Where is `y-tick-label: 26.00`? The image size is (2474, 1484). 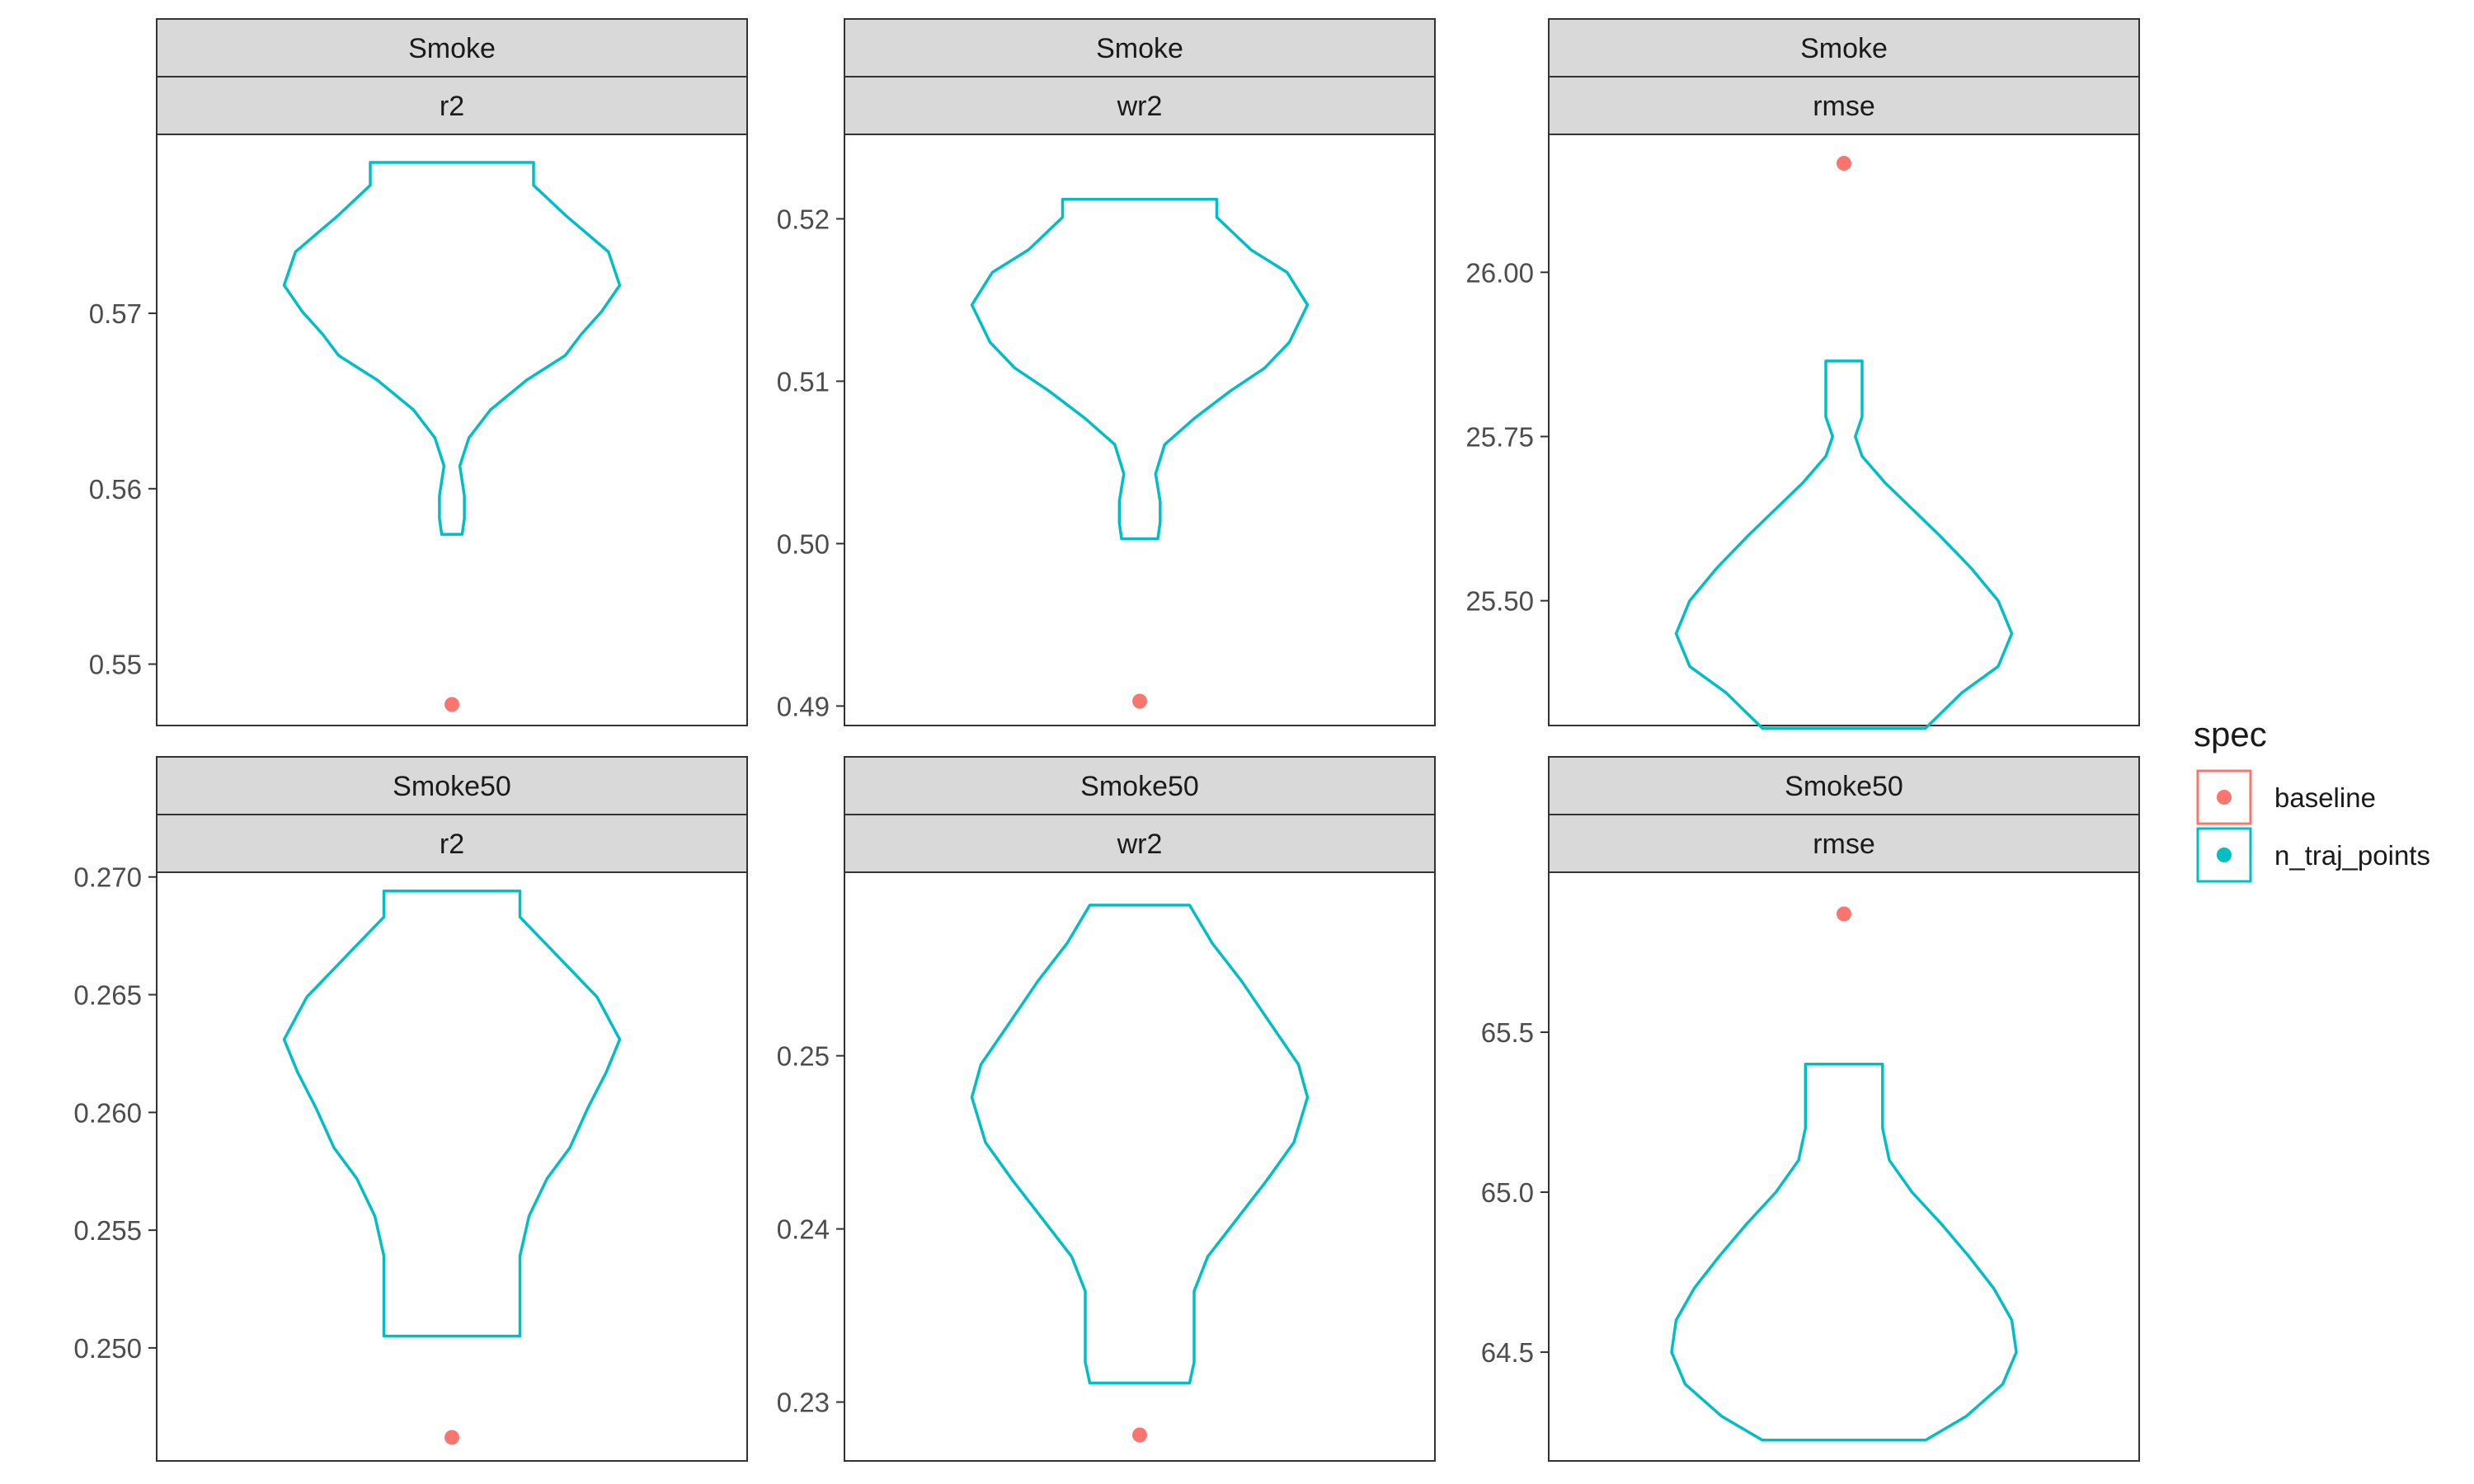
y-tick-label: 26.00 is located at coordinates (1499, 272).